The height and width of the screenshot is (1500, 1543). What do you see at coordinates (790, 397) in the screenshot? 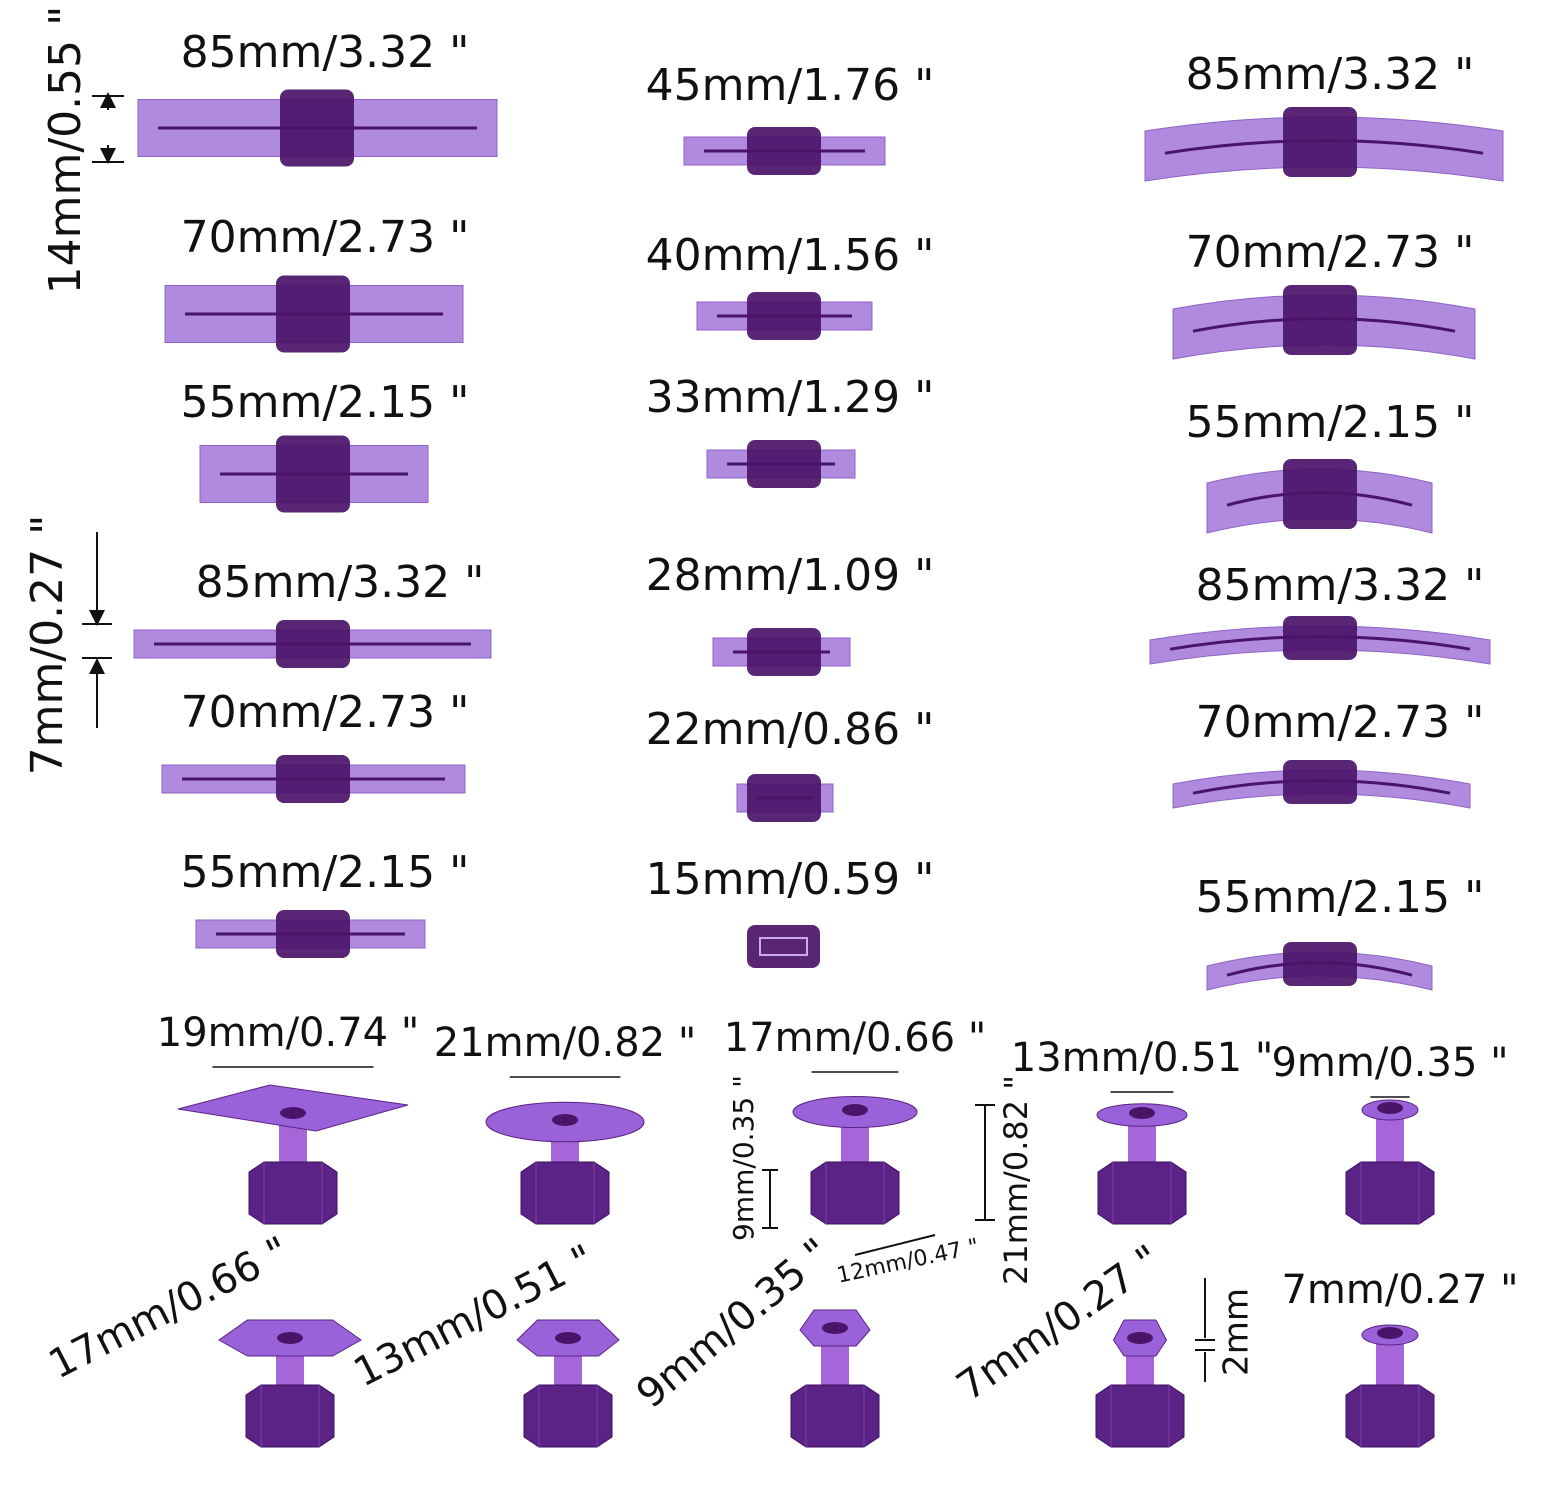
I see `dimension-label: 33mm/1.29 "` at bounding box center [790, 397].